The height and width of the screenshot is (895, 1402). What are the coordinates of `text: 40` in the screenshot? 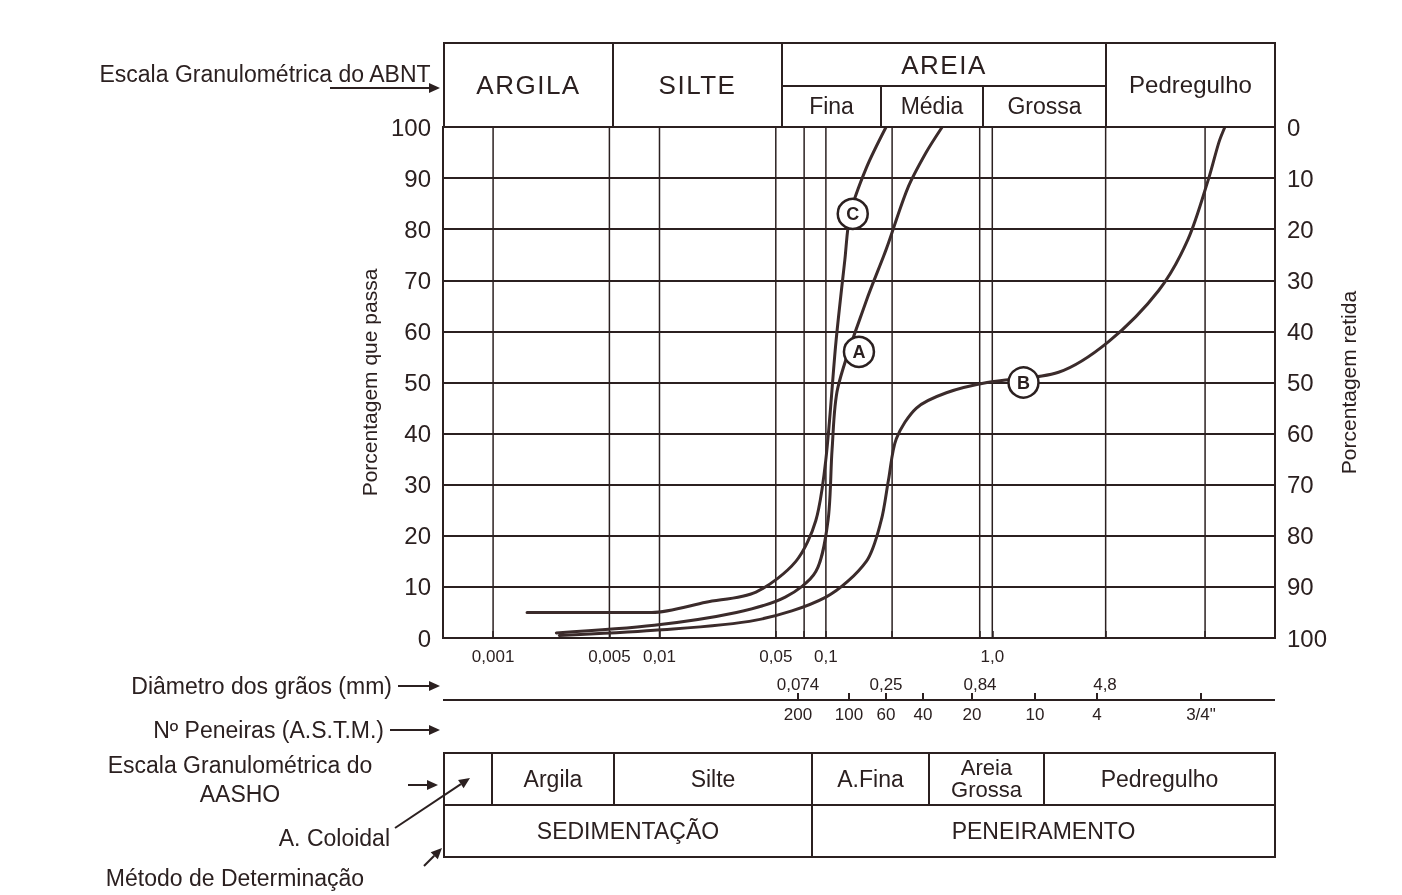 It's located at (923, 714).